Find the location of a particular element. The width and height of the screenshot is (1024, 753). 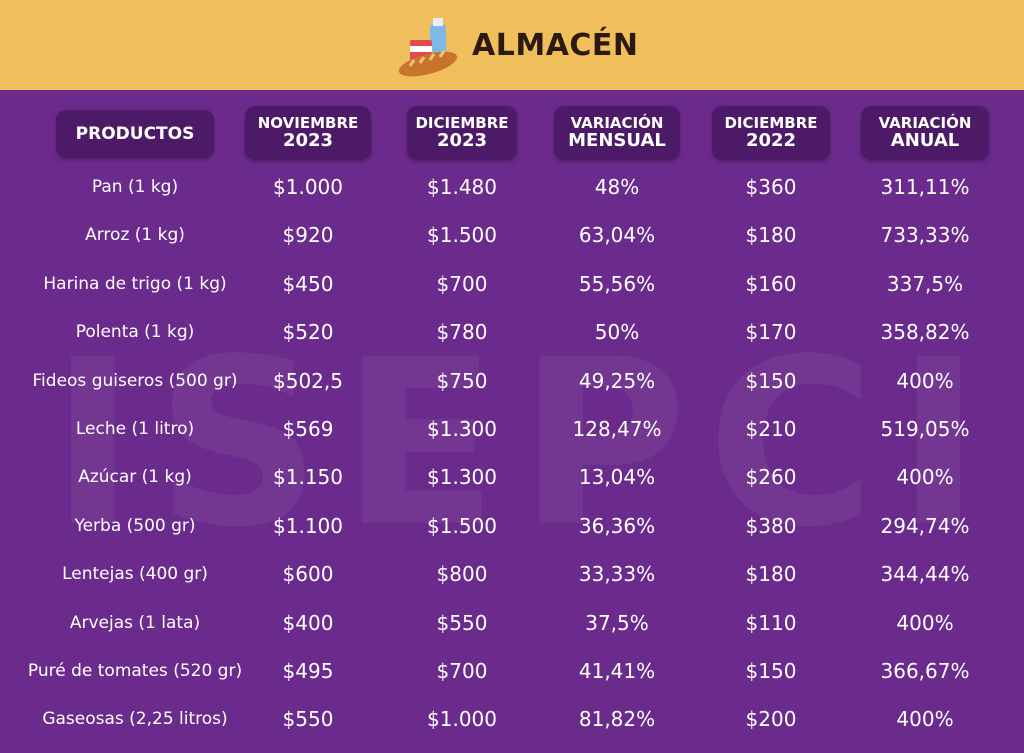

header-cell: VARIACIÓN ANUAL is located at coordinates (925, 133).